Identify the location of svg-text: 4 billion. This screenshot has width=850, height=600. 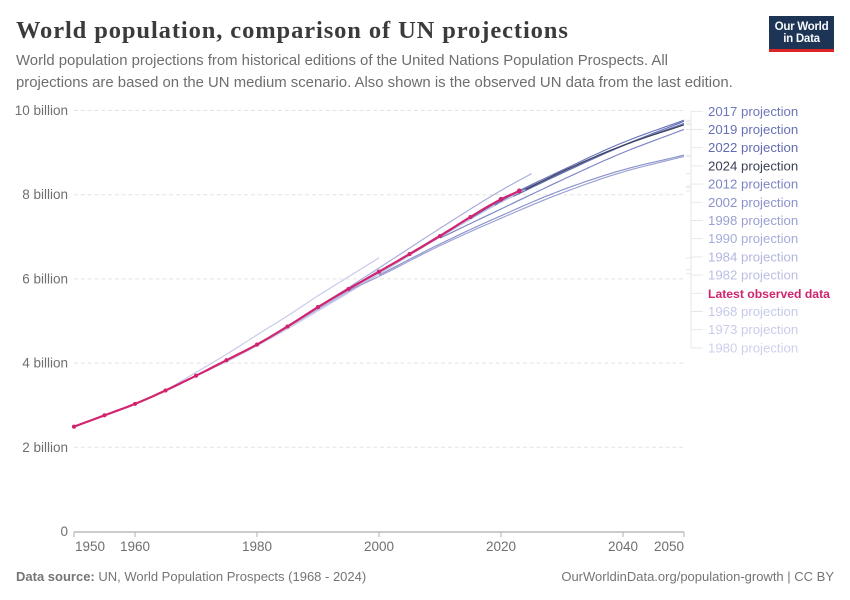
(45, 363).